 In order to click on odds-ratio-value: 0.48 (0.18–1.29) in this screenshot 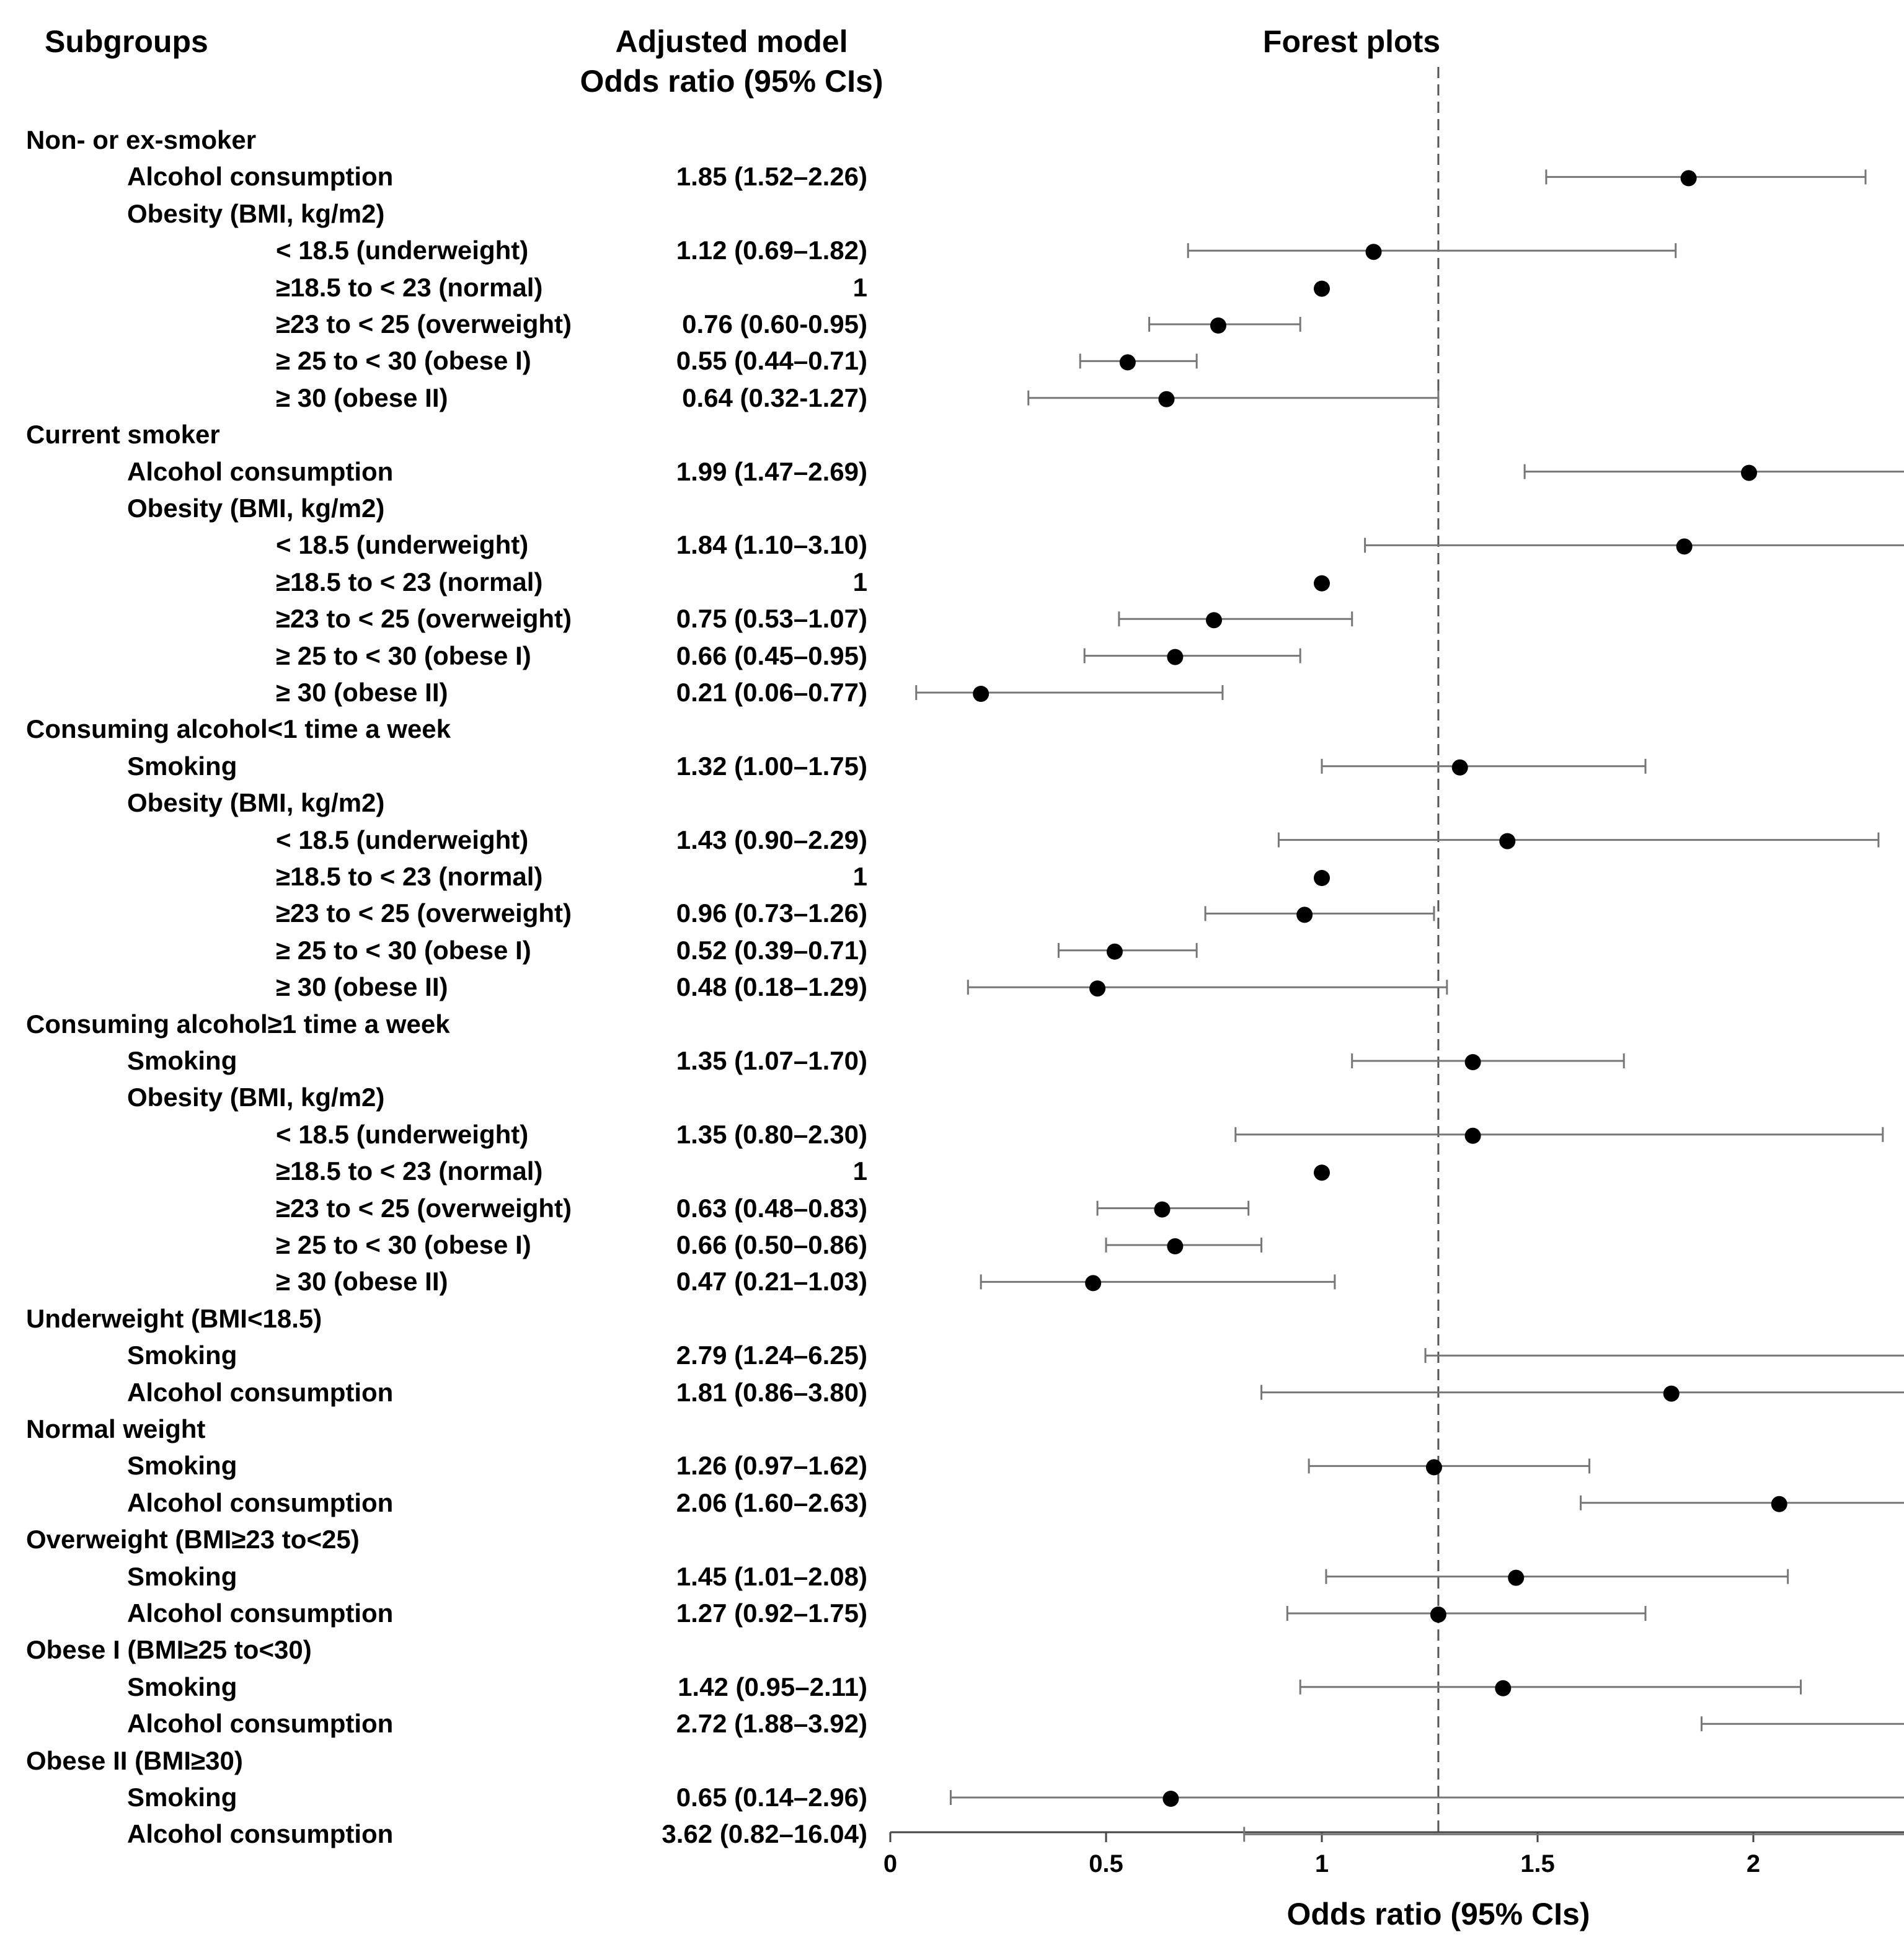, I will do `click(771, 987)`.